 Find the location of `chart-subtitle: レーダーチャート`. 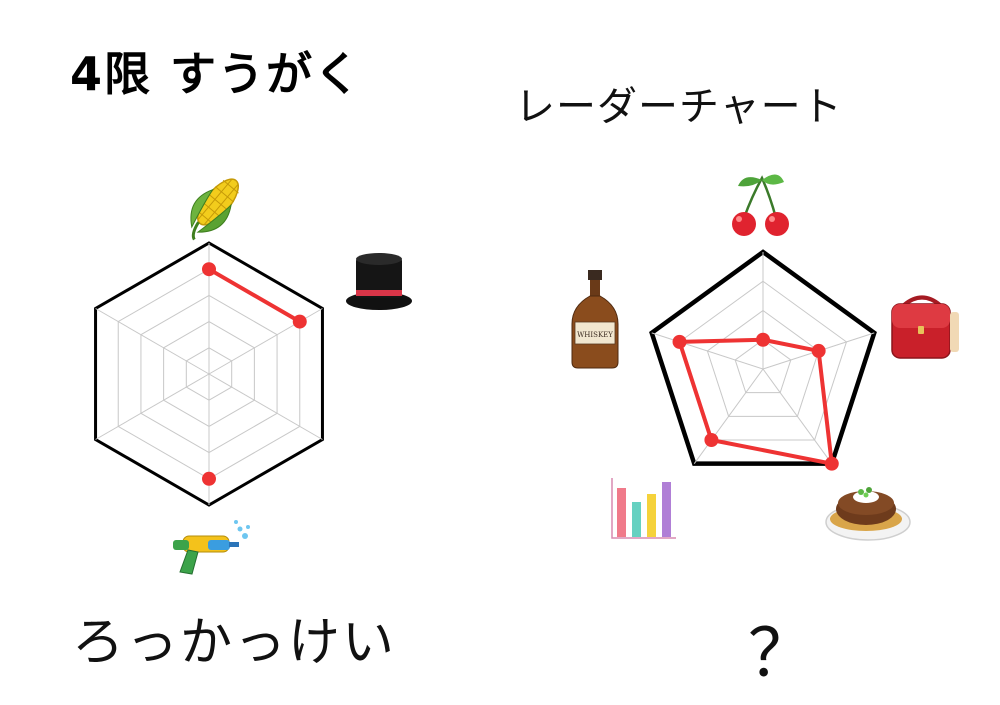

chart-subtitle: レーダーチャート is located at coordinates (679, 107).